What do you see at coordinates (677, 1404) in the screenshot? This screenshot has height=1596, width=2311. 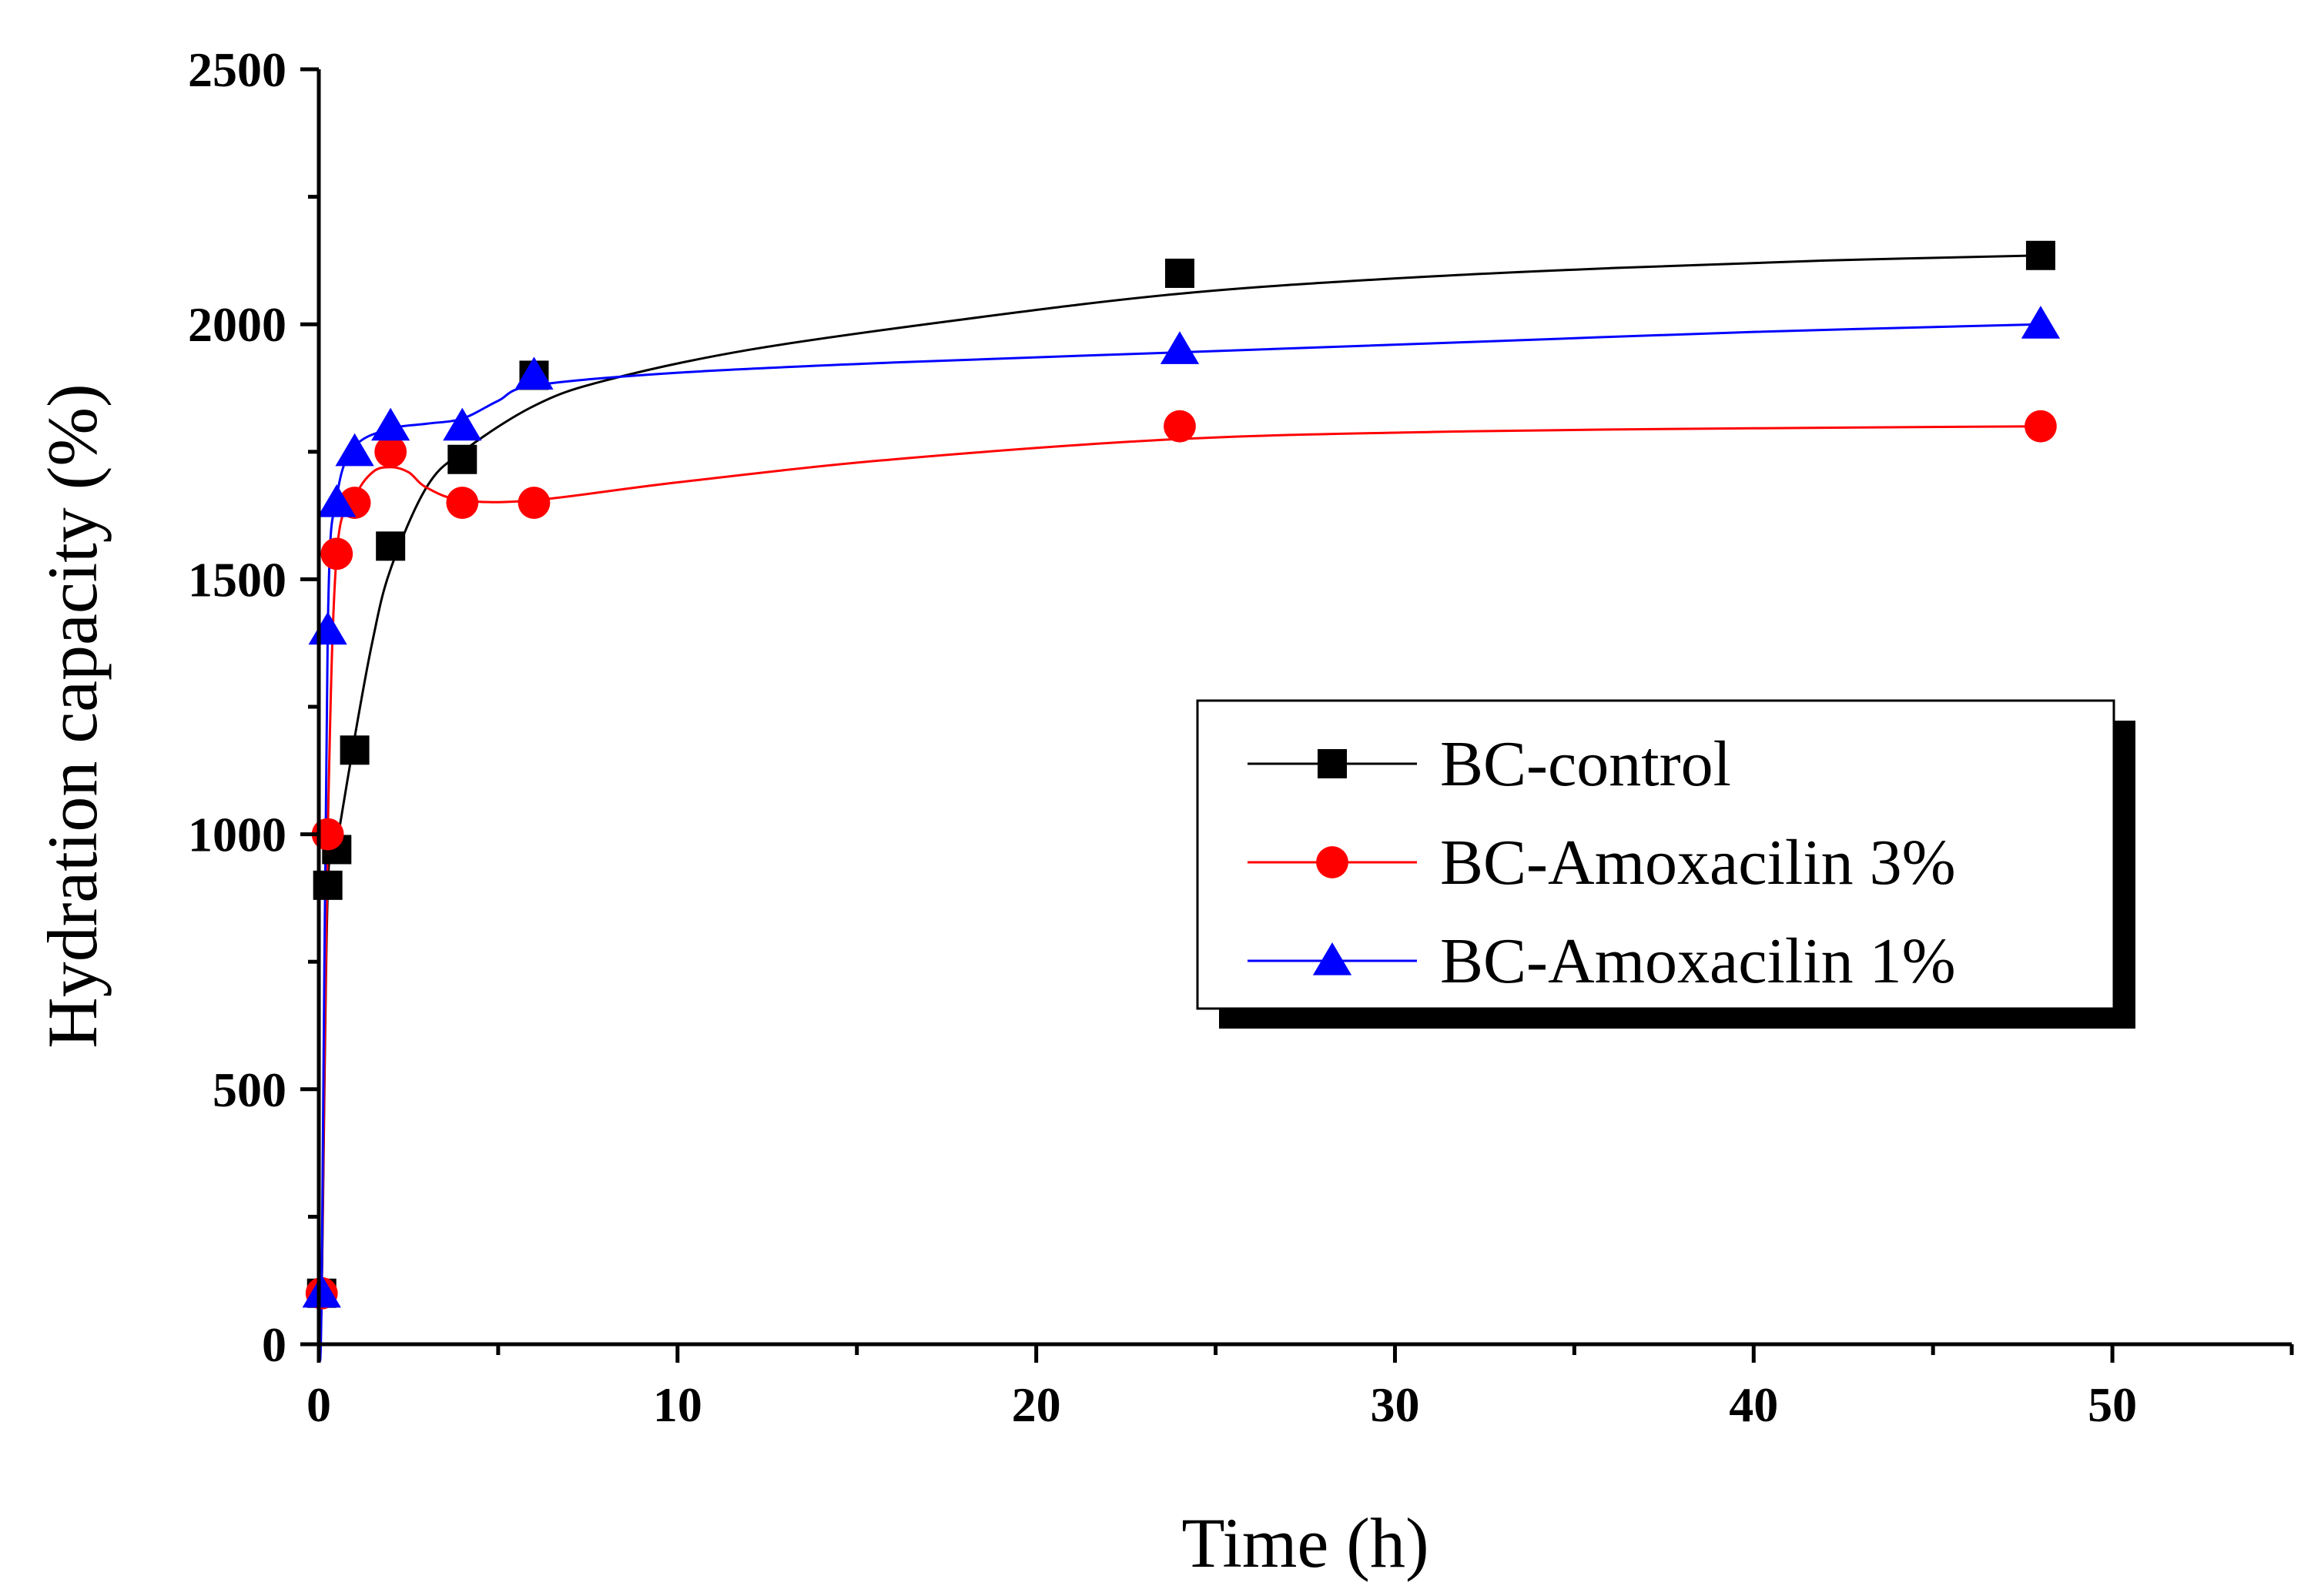 I see `x-tick-label: 10` at bounding box center [677, 1404].